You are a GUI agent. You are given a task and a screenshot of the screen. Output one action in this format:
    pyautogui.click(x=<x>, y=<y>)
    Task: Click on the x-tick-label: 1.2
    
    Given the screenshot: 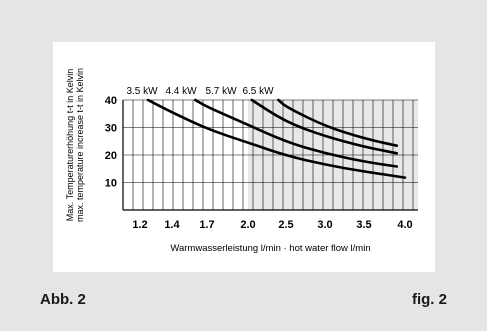 What is the action you would take?
    pyautogui.click(x=139, y=225)
    